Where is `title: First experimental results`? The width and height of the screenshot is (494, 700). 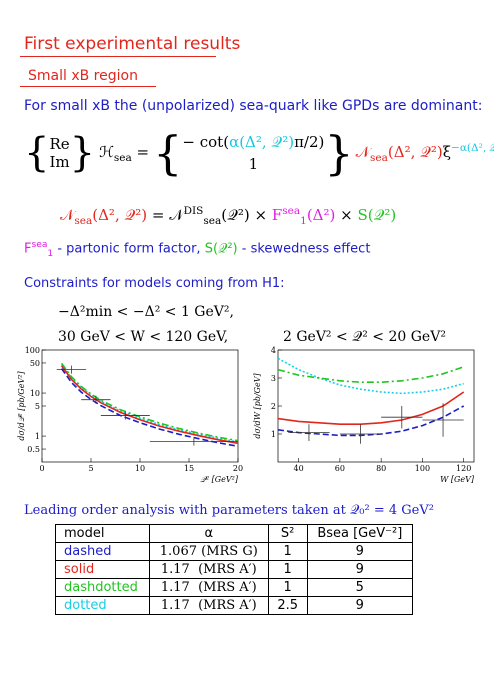
title: First experimental results is located at coordinates (132, 44).